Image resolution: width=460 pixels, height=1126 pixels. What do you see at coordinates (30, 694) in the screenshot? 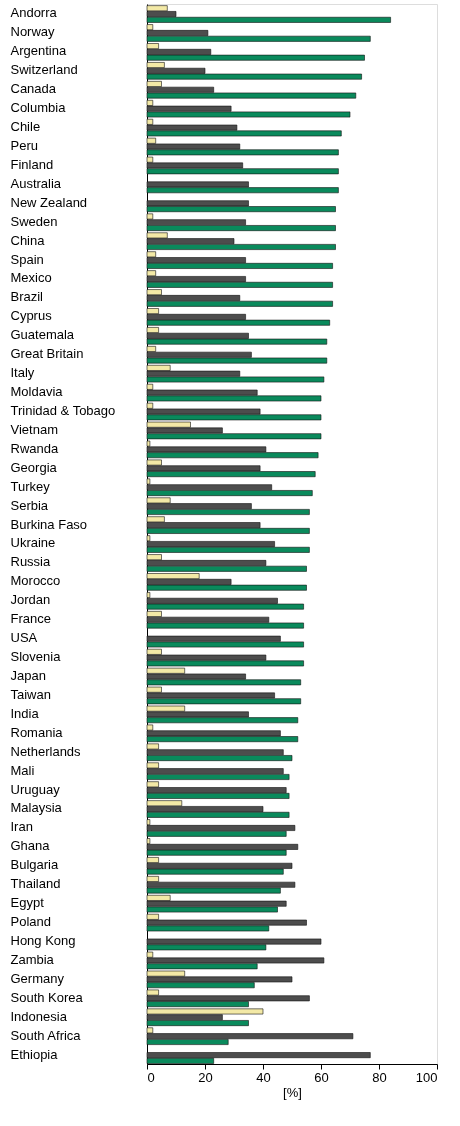
I see `y-tick-label: Taiwan` at bounding box center [30, 694].